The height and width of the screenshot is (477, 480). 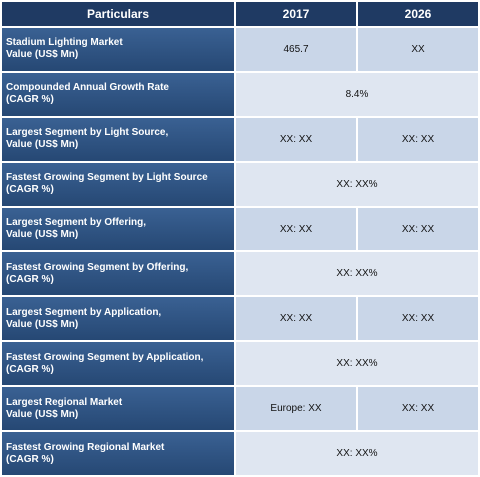 What do you see at coordinates (296, 49) in the screenshot?
I see `cell-2017: 465.7` at bounding box center [296, 49].